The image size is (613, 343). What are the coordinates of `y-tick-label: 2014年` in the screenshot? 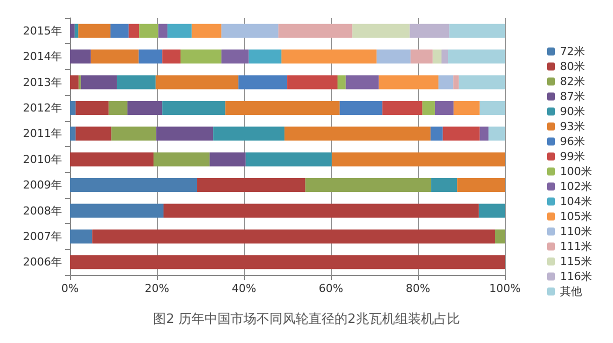 It's located at (42, 57).